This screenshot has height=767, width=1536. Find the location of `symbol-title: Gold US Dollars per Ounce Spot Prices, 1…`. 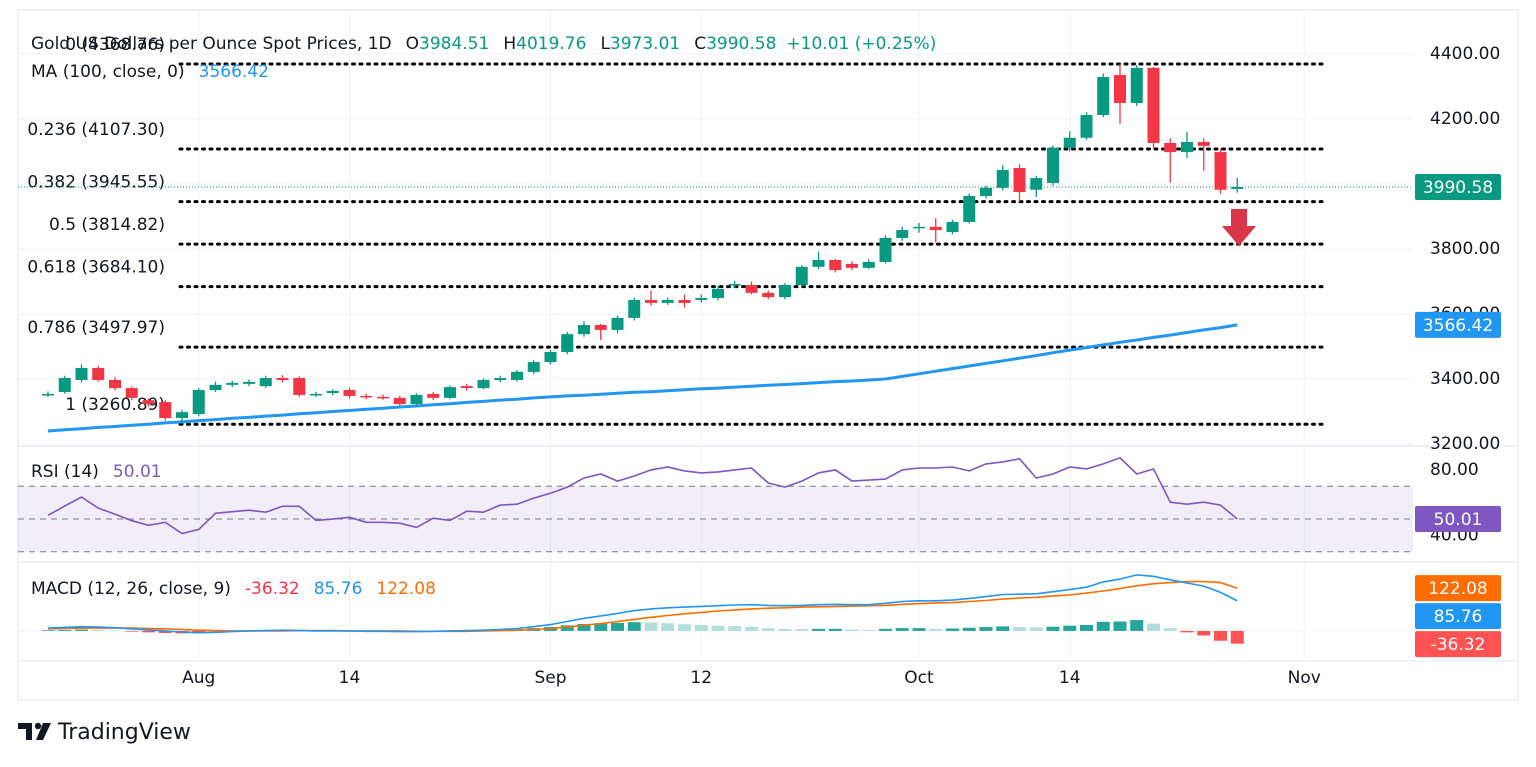

symbol-title: Gold US Dollars per Ounce Spot Prices, 1… is located at coordinates (211, 44).